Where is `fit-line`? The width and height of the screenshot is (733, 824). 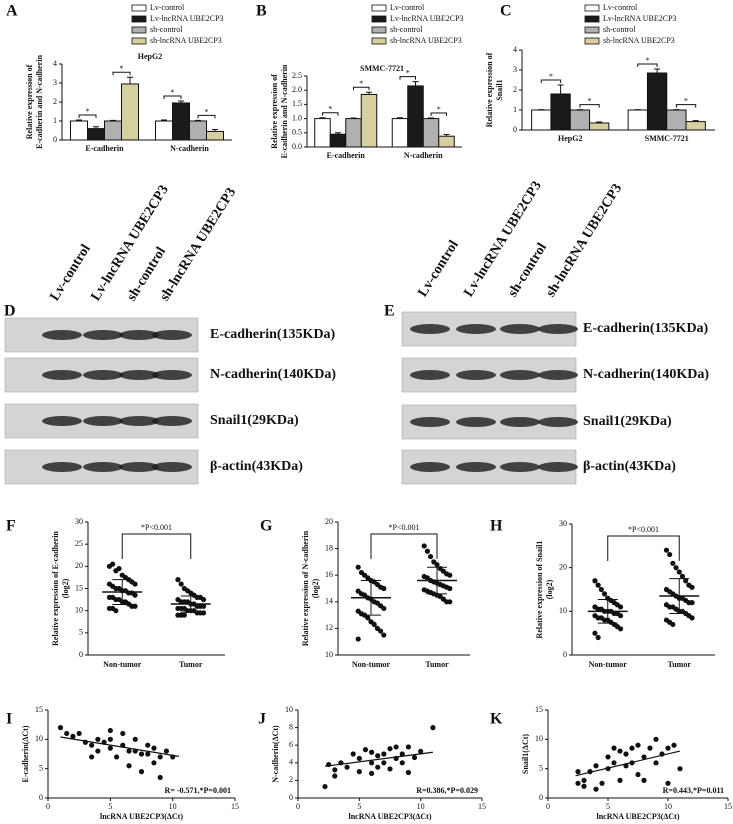 fit-line is located at coordinates (119, 746).